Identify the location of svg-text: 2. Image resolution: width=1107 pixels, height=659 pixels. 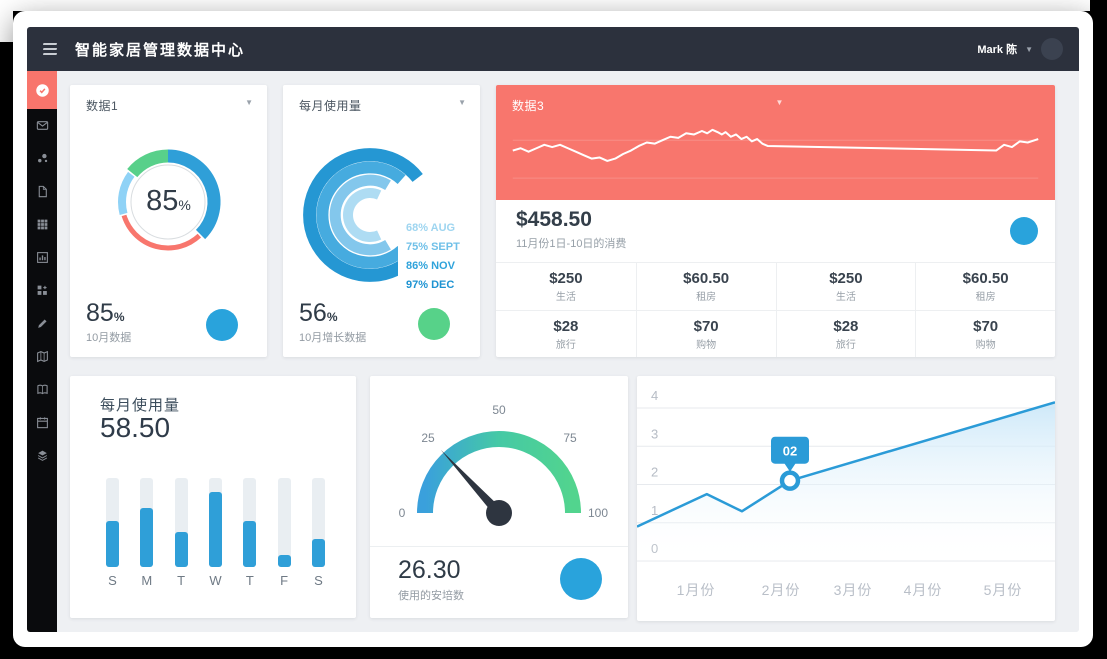
(654, 472).